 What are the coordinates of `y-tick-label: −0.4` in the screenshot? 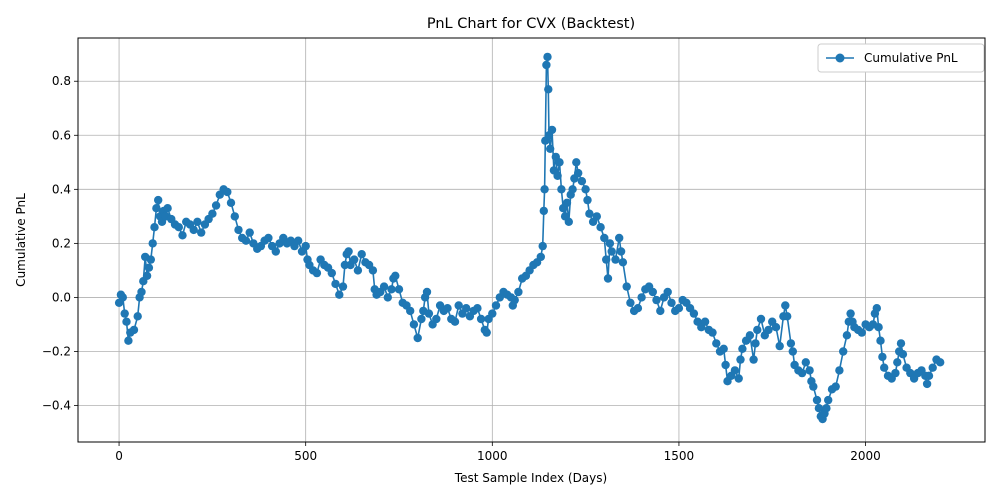 It's located at (56, 406).